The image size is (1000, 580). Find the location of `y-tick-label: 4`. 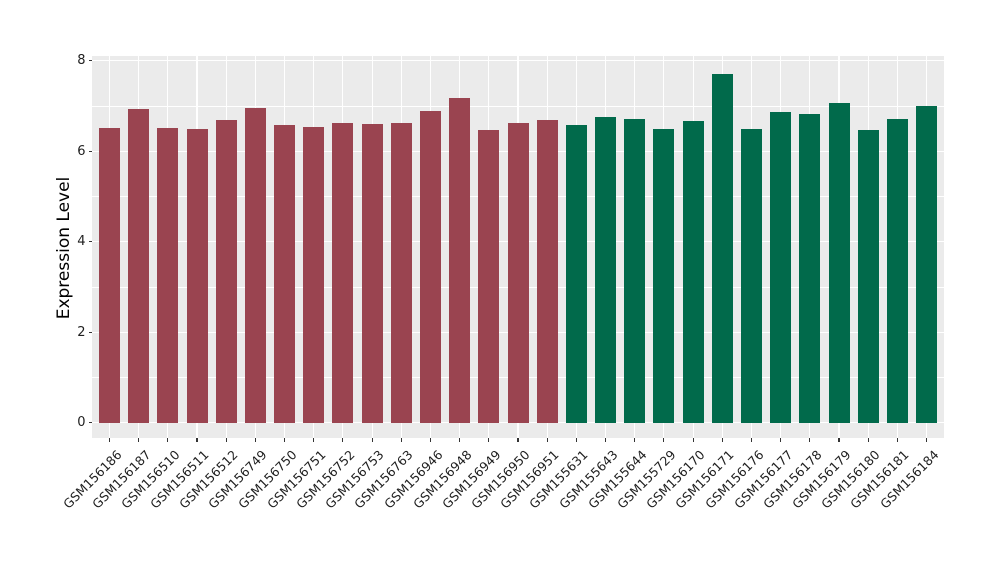

y-tick-label: 4 is located at coordinates (81, 242).